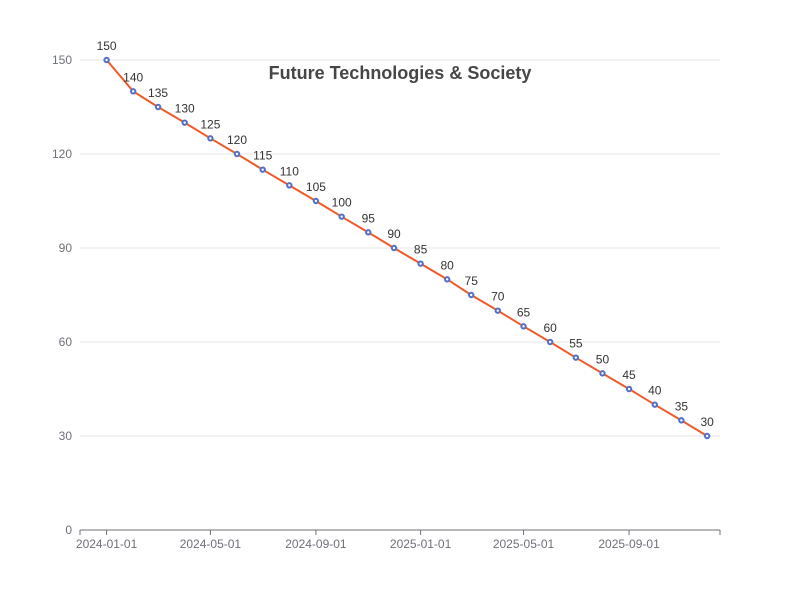  I want to click on y-tick-label: 120, so click(62, 154).